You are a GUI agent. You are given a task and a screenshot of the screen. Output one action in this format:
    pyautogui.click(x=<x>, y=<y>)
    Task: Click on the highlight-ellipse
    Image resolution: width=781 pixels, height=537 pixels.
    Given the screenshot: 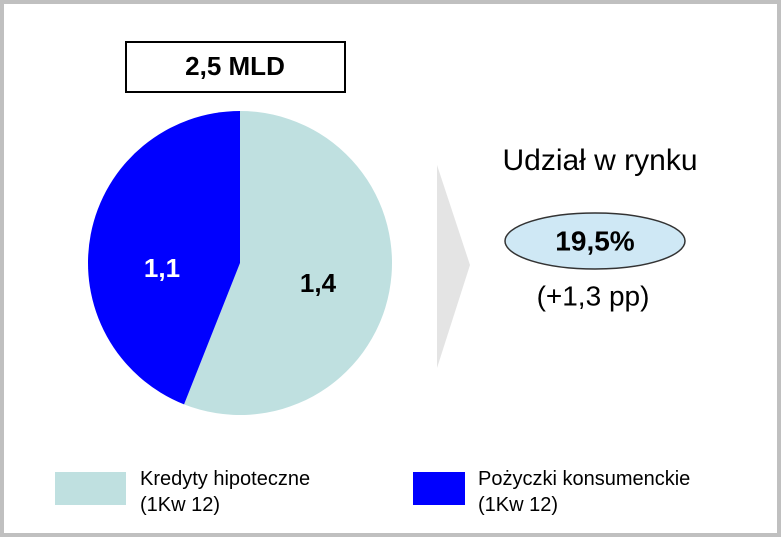 What is the action you would take?
    pyautogui.click(x=595, y=241)
    